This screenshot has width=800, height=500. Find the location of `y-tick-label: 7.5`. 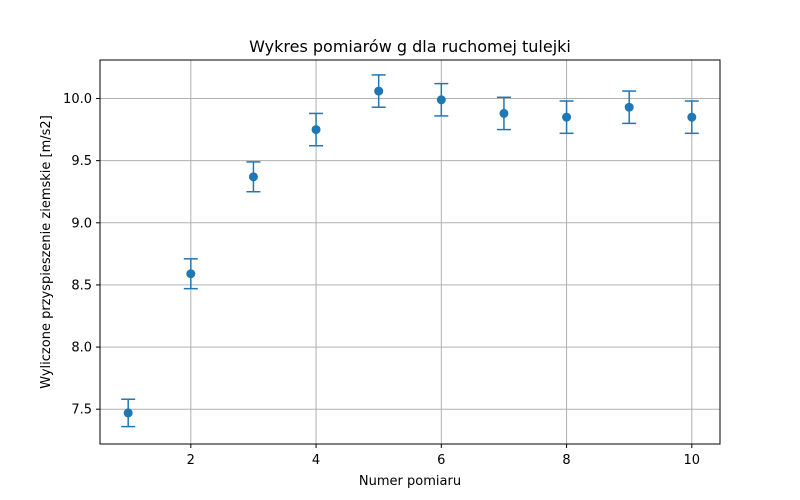

y-tick-label: 7.5 is located at coordinates (81, 410).